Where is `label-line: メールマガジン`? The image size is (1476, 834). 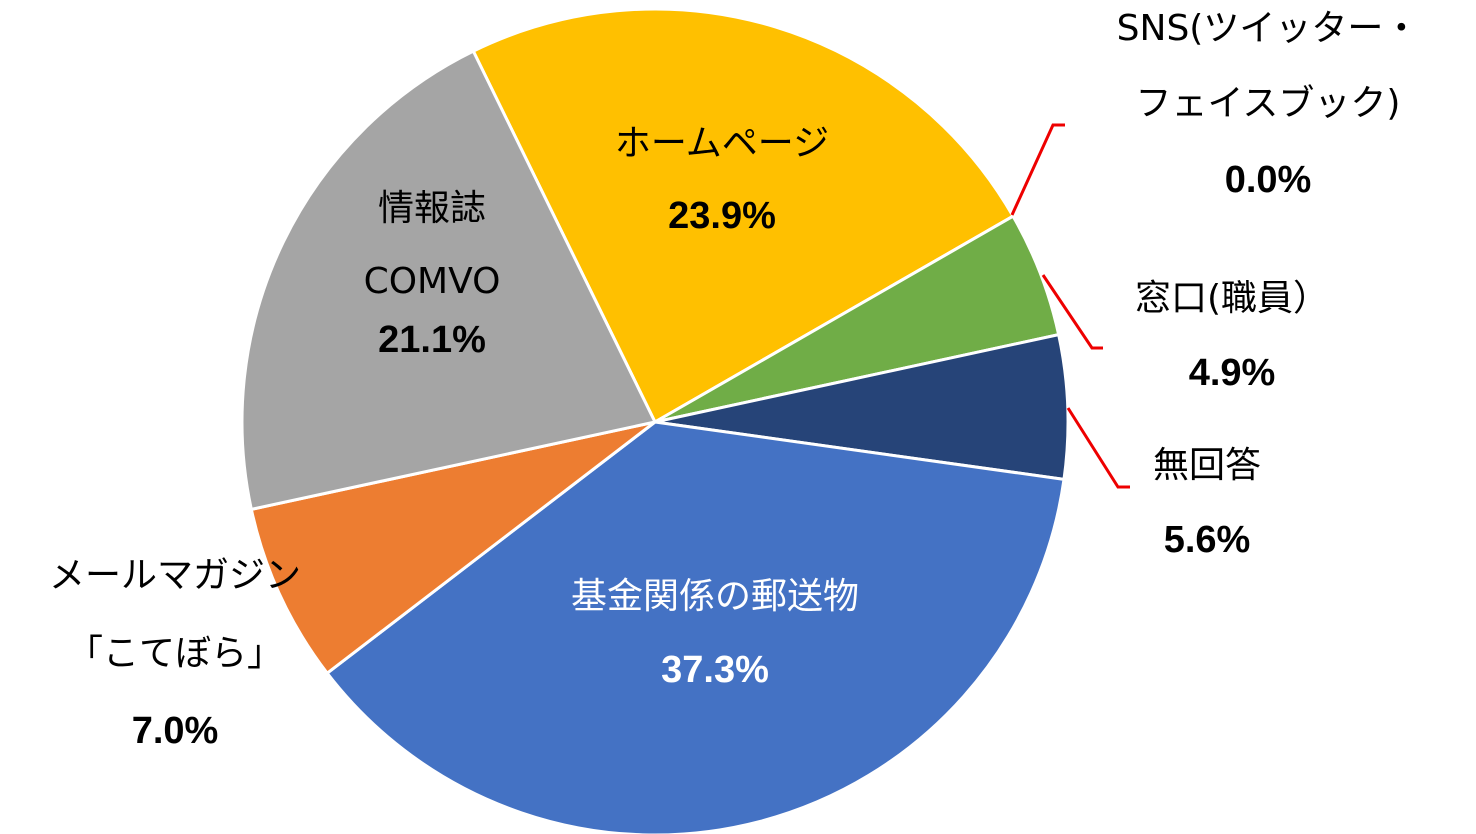
label-line: メールマガジン is located at coordinates (175, 575).